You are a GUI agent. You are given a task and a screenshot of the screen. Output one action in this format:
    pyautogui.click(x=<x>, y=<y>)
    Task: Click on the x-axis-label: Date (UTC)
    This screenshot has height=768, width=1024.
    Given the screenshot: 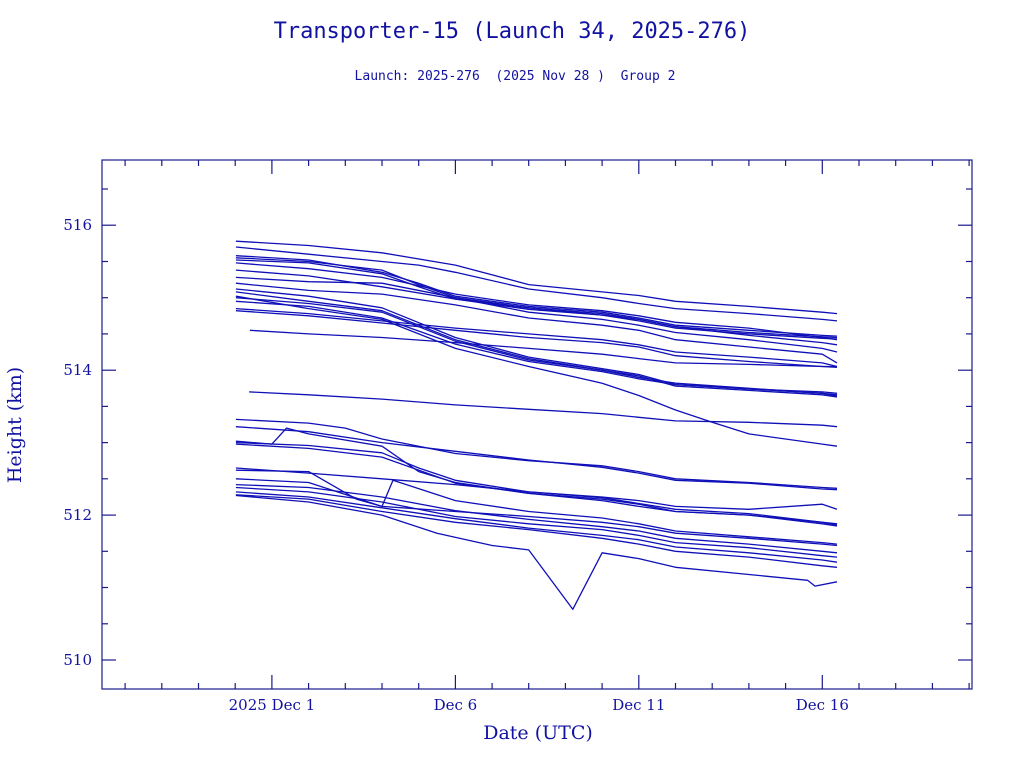 What is the action you would take?
    pyautogui.click(x=538, y=733)
    